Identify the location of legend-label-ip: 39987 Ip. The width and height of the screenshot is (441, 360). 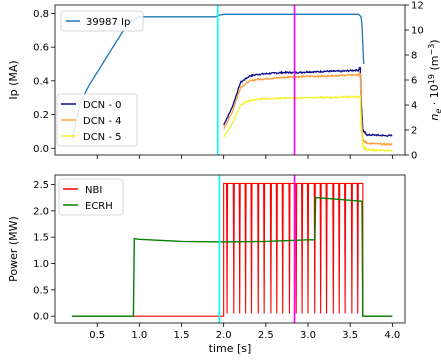
(108, 22).